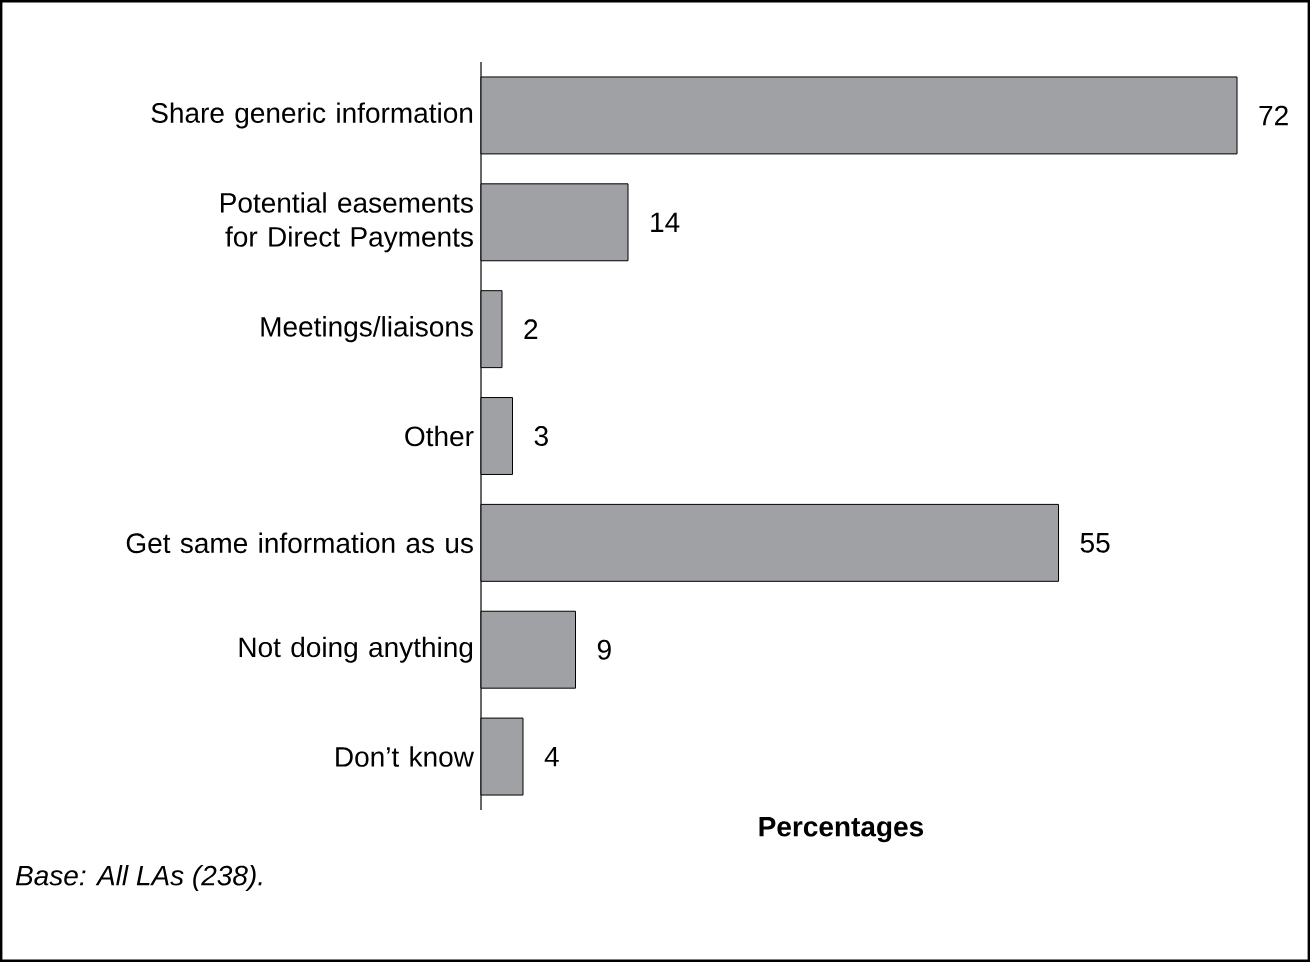 This screenshot has width=1310, height=962. Describe the element at coordinates (1095, 543) in the screenshot. I see `data-label: 55` at that location.